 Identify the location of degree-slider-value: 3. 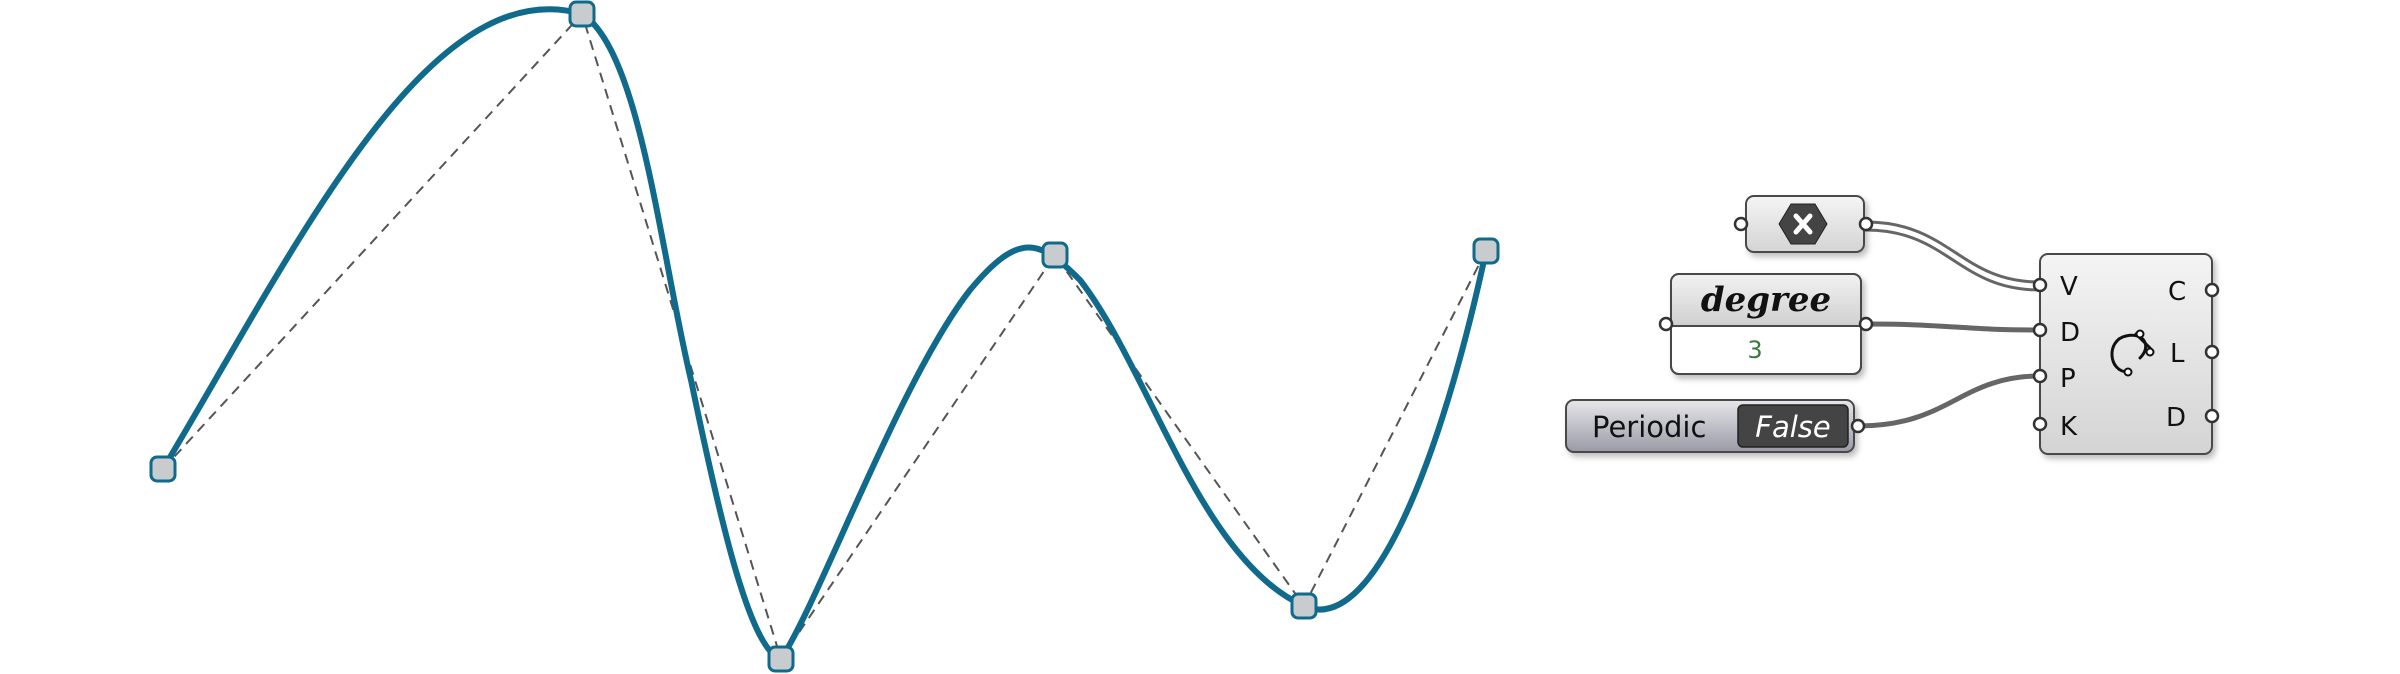
(1754, 350).